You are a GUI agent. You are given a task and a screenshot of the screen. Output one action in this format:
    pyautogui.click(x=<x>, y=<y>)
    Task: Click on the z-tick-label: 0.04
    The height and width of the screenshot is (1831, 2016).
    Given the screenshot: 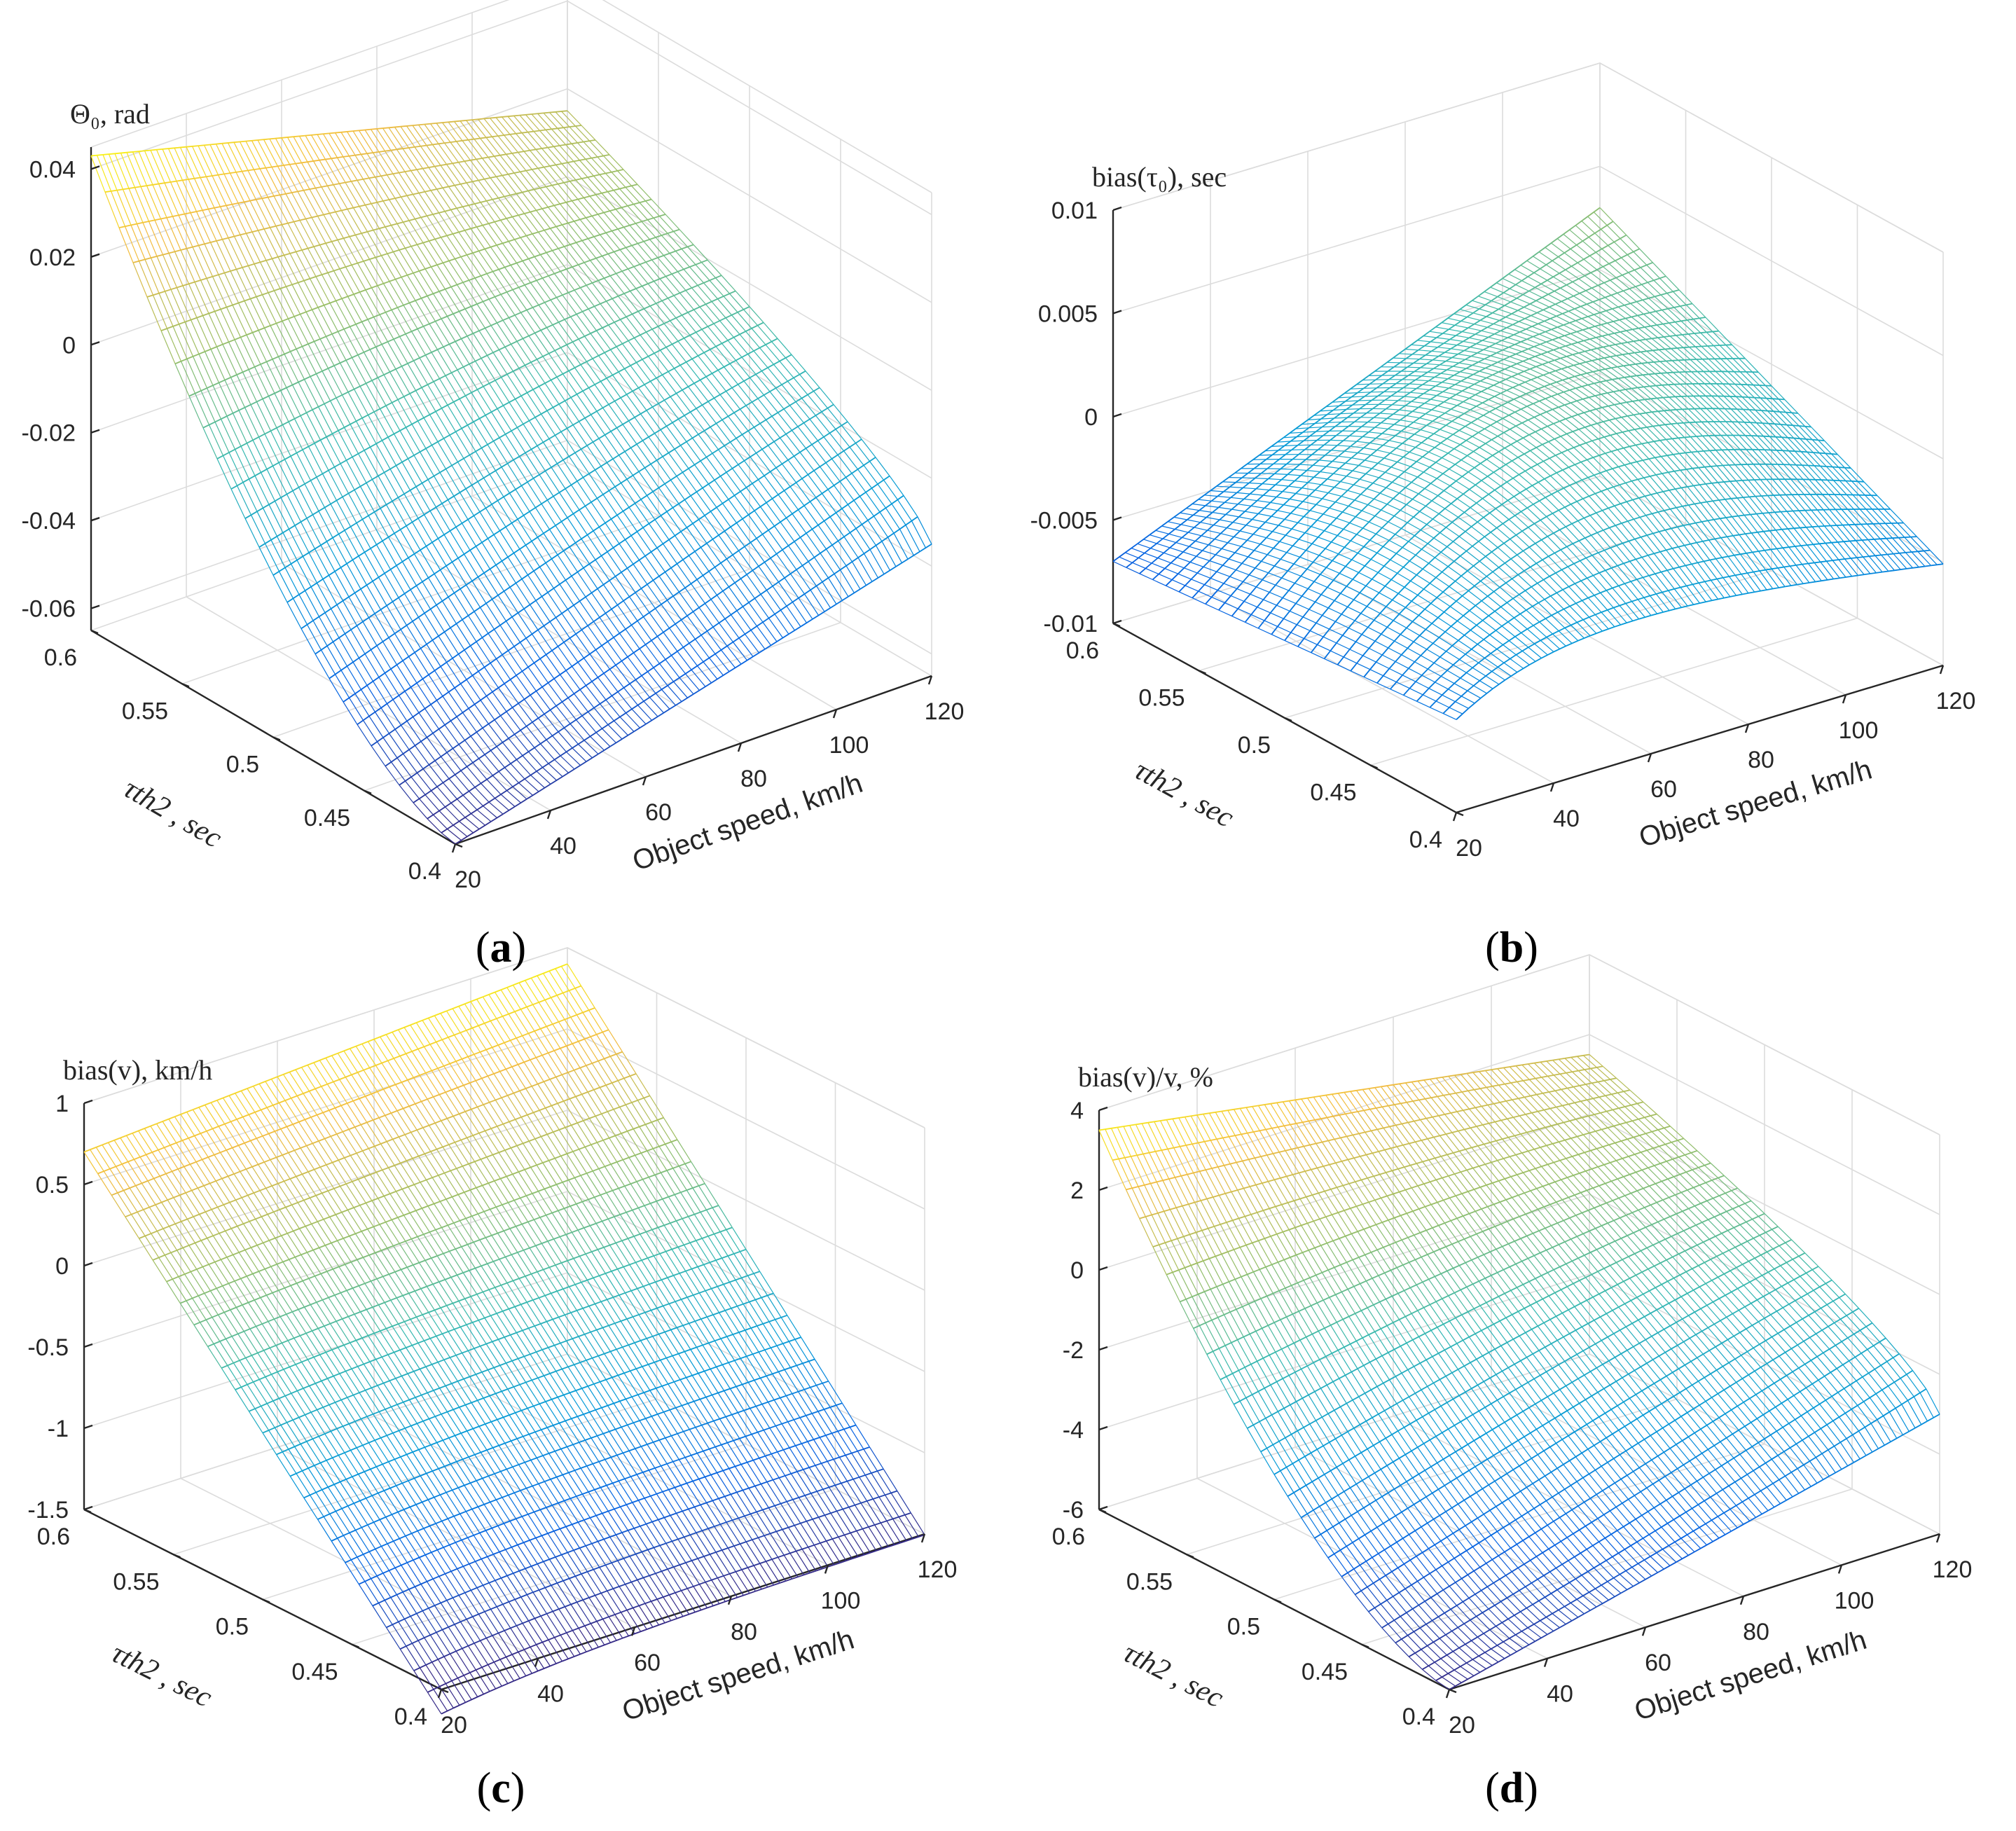 What is the action you would take?
    pyautogui.click(x=52, y=169)
    